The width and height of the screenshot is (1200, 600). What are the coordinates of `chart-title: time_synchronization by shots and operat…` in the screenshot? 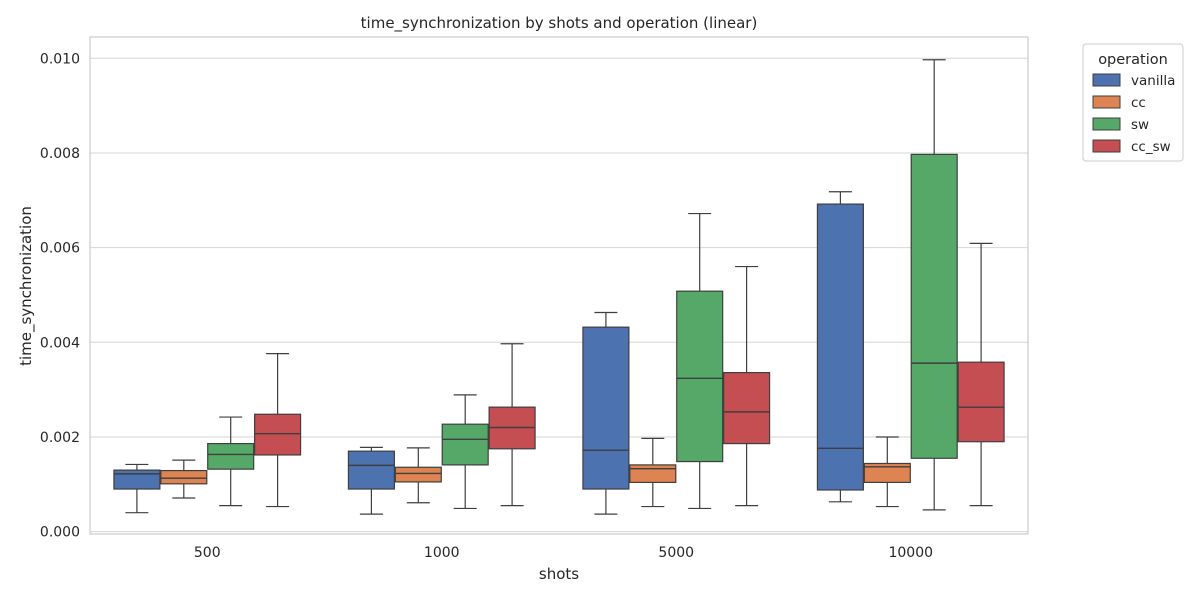 It's located at (559, 23).